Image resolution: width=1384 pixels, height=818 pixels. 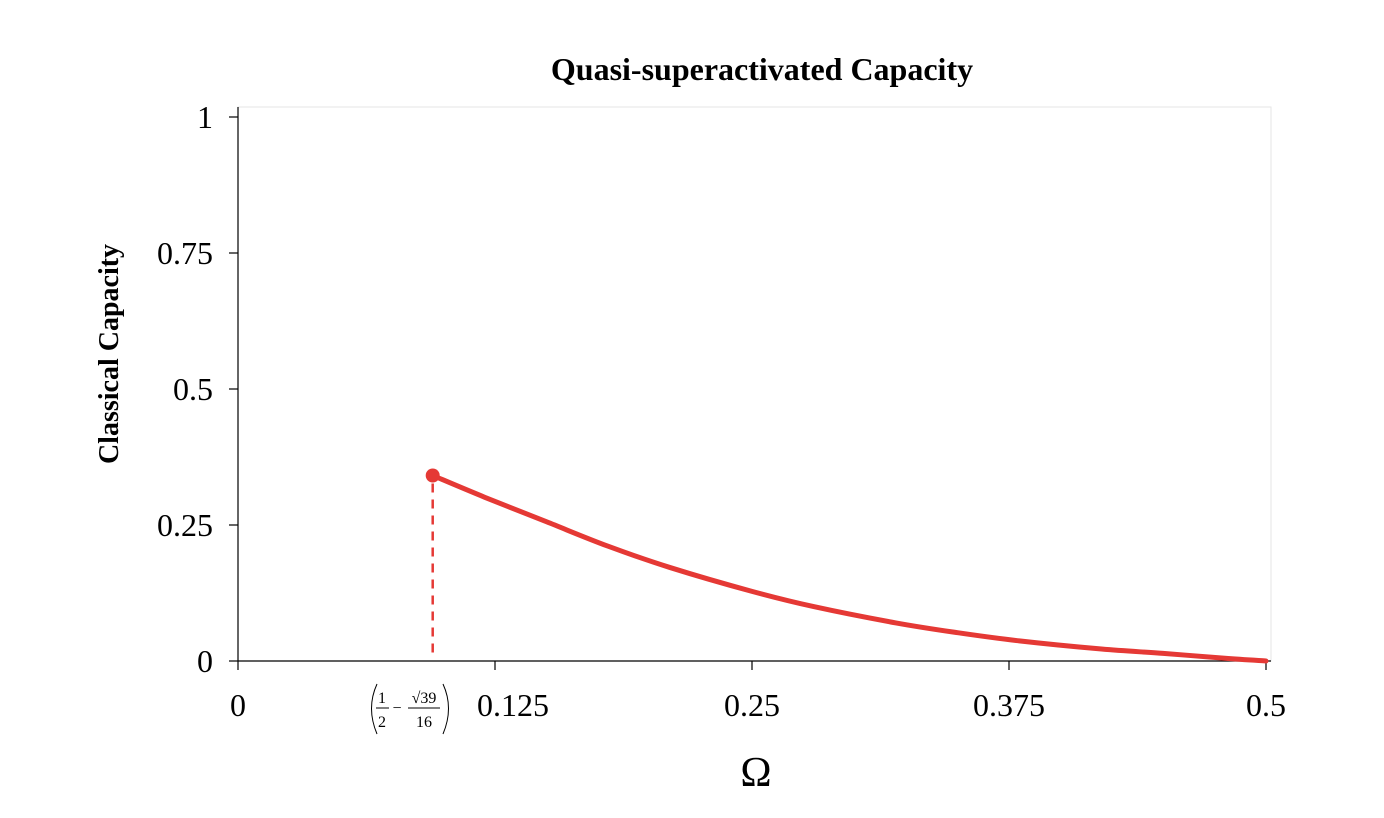 I want to click on y-tick-label: 0.75, so click(x=185, y=253).